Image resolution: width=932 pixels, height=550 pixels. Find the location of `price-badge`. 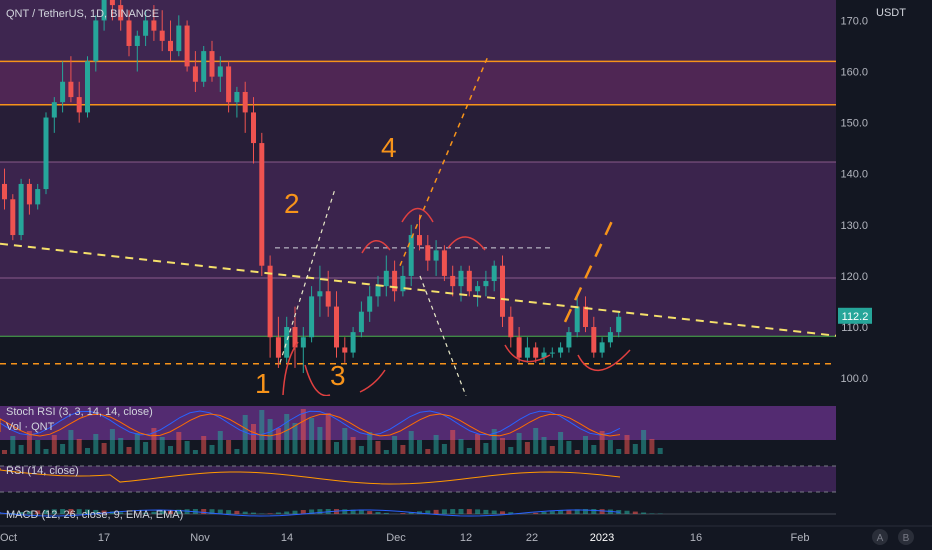

price-badge is located at coordinates (855, 315).